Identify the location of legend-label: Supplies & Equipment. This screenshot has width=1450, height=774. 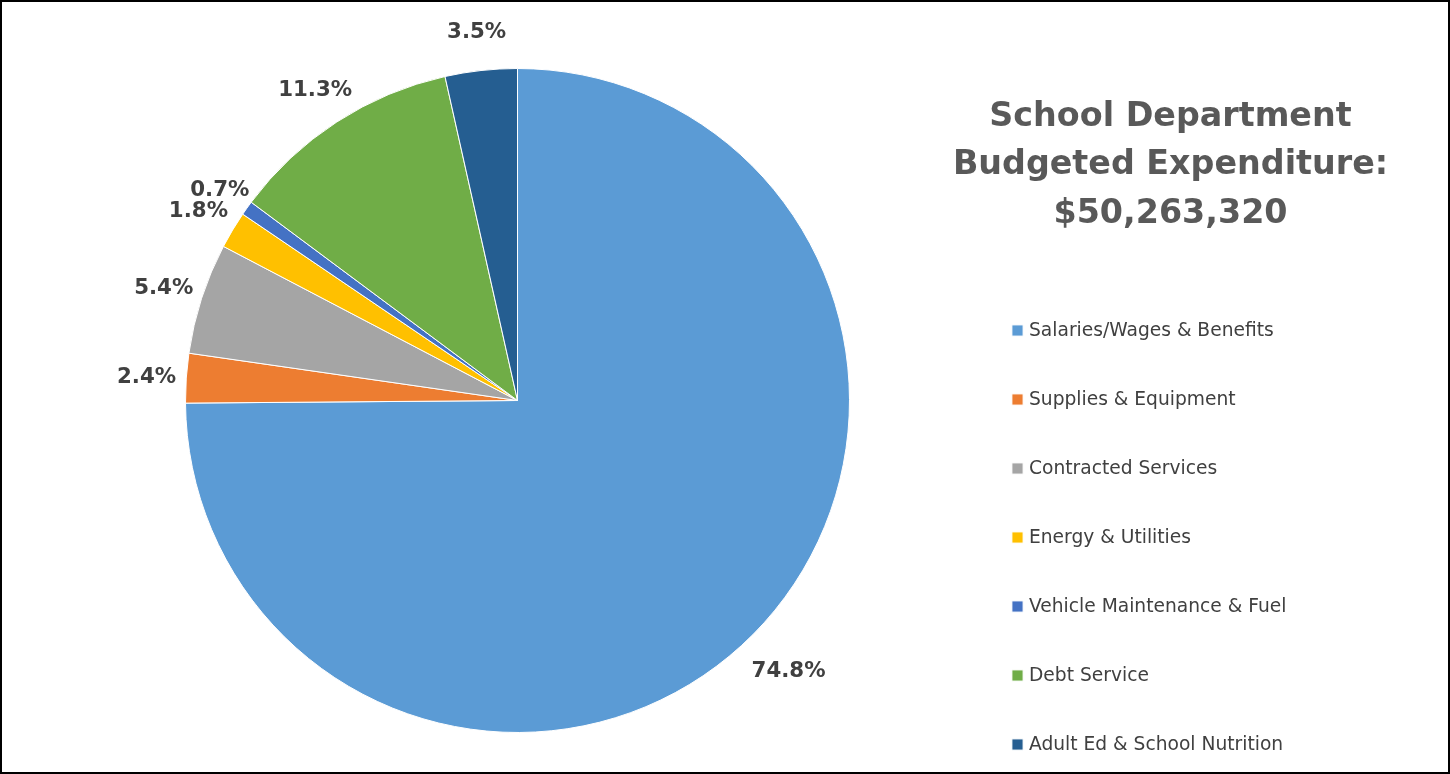
(1132, 398).